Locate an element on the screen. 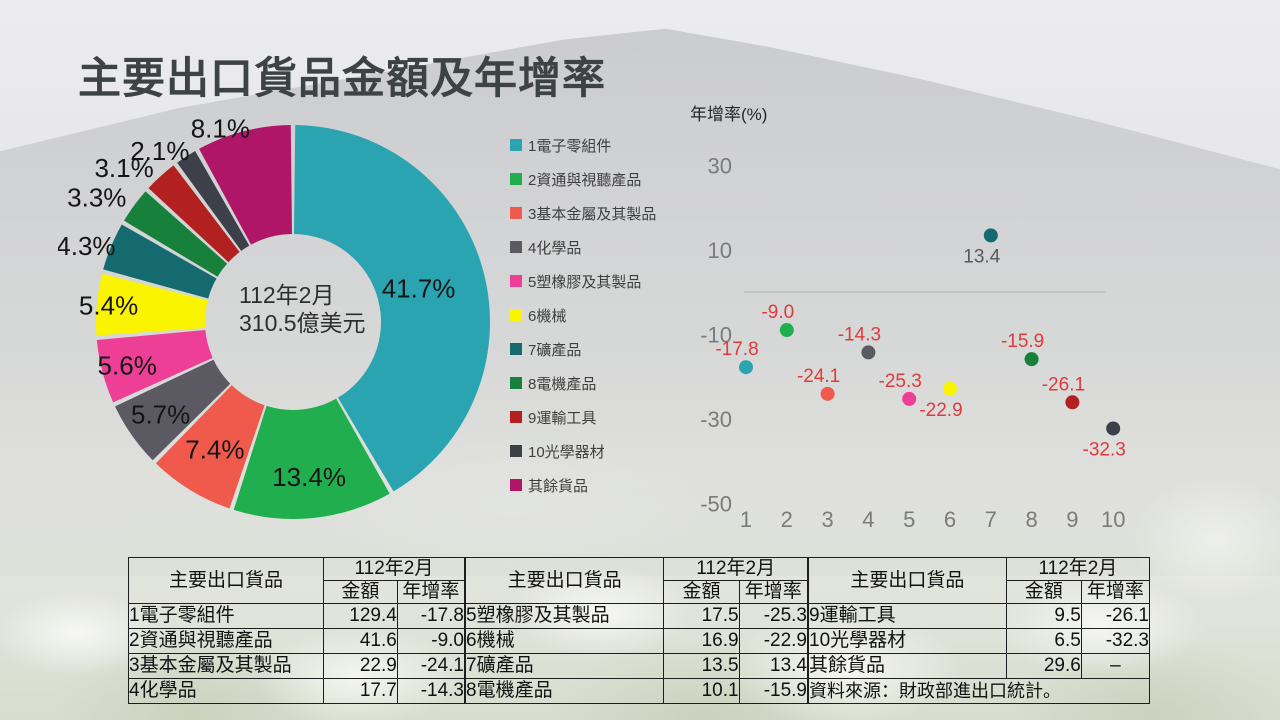 This screenshot has width=1280, height=720. cell-yoy: -17.8 is located at coordinates (431, 616).